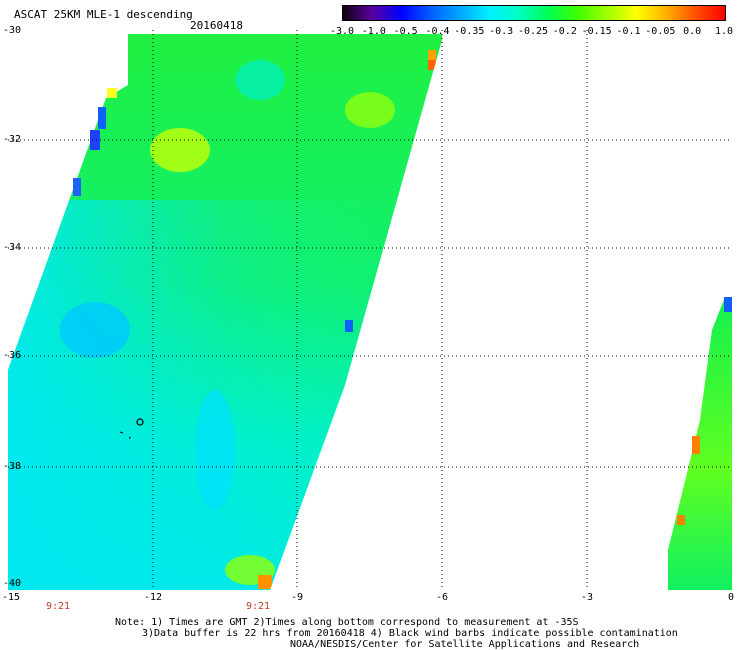  I want to click on colorbar-tick-label: -0.5, so click(405, 31).